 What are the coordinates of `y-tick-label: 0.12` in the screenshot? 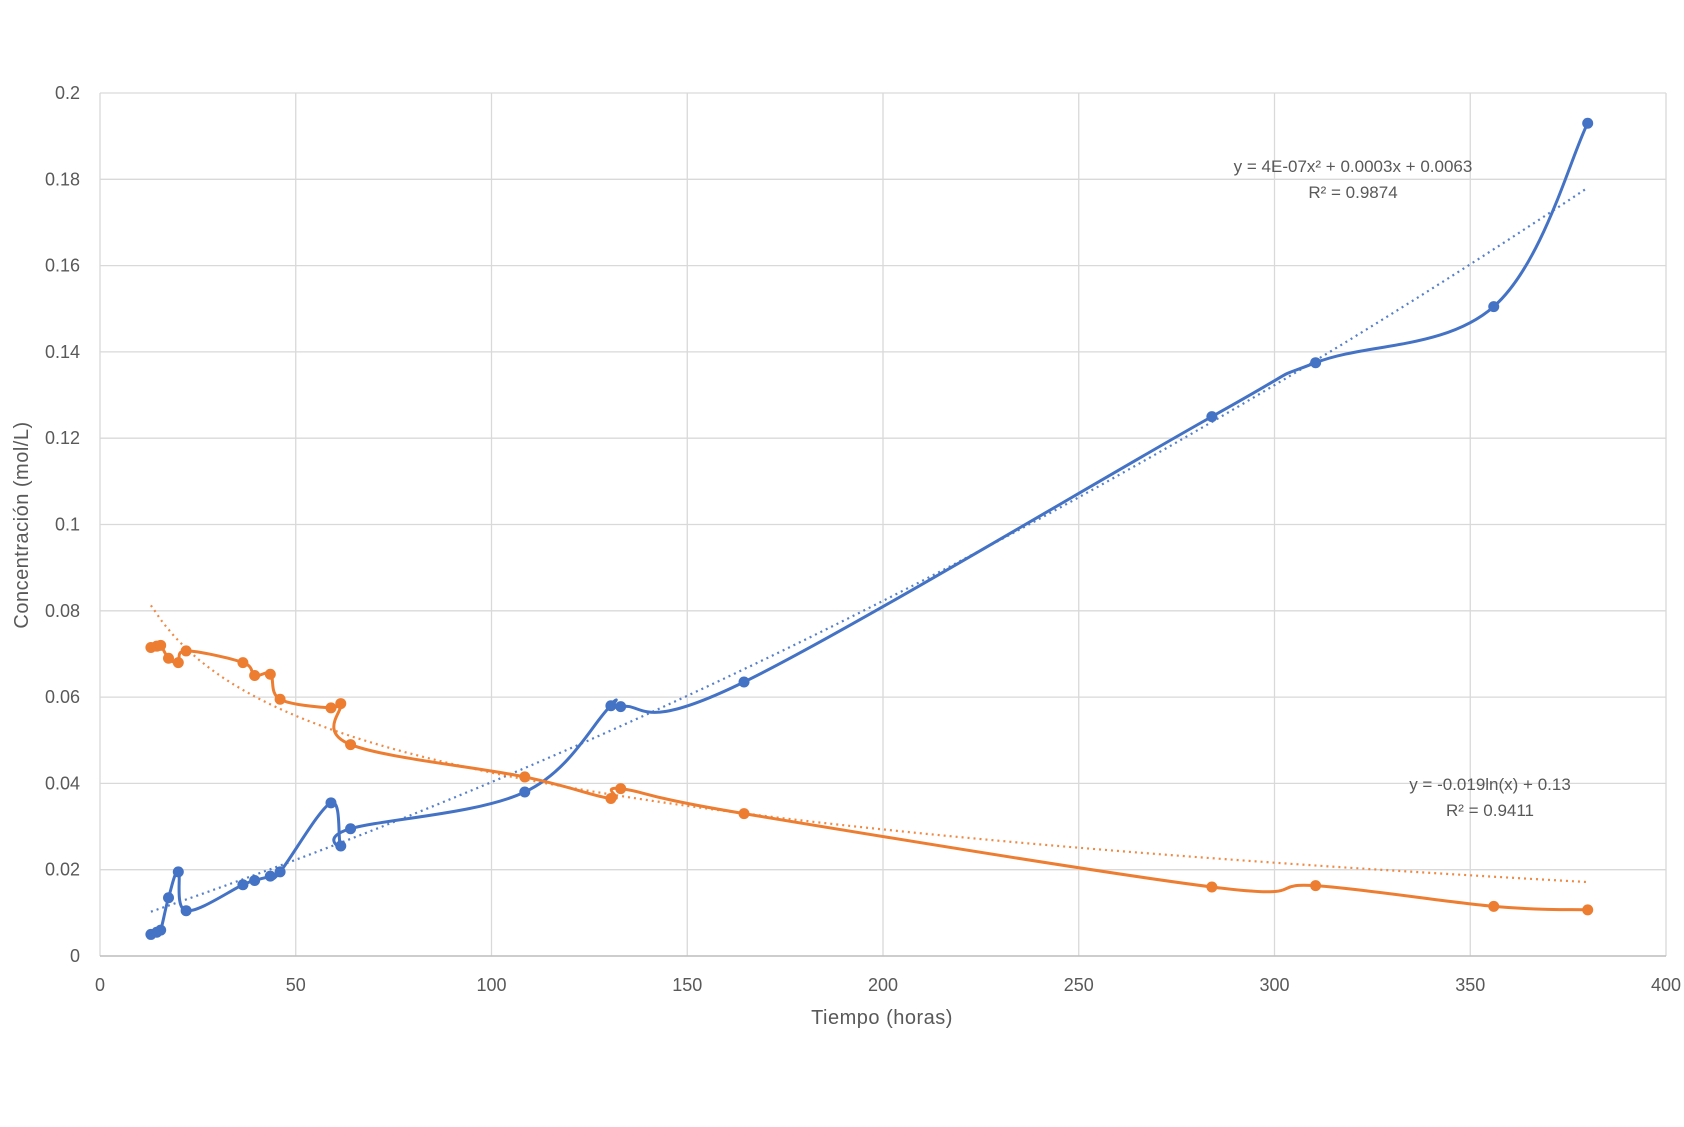 It's located at (62, 438).